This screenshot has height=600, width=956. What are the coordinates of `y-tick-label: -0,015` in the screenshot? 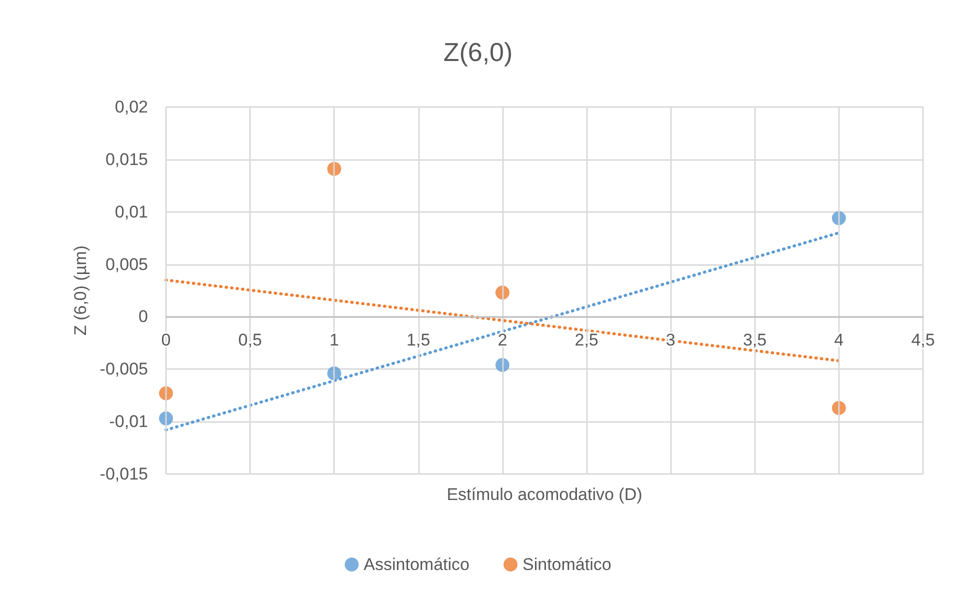 It's located at (124, 474).